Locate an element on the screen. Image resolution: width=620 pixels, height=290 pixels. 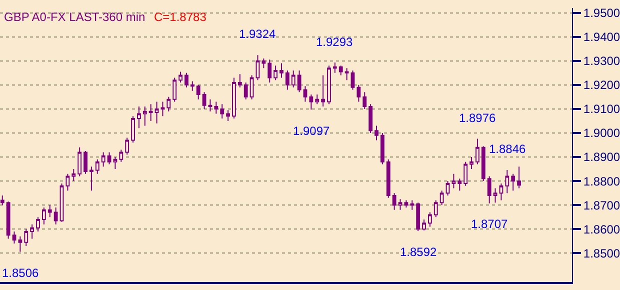
y-tick-label: 1.8700 is located at coordinates (601, 205).